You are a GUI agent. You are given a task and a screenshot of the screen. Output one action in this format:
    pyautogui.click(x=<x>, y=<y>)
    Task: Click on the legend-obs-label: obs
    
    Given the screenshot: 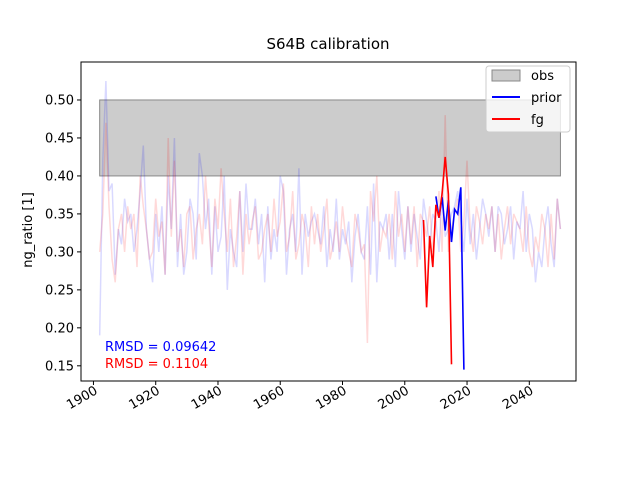 What is the action you would take?
    pyautogui.click(x=542, y=76)
    